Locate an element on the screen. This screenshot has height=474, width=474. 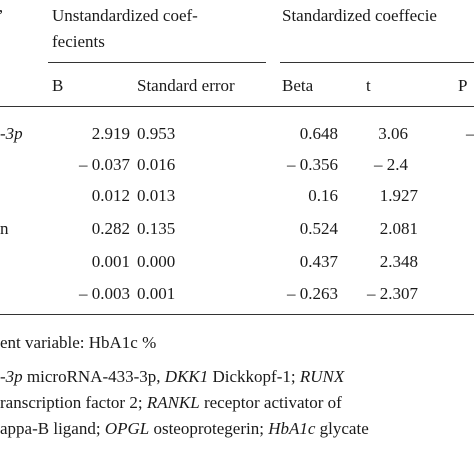
cell-t: 2.348 is located at coordinates (398, 261).